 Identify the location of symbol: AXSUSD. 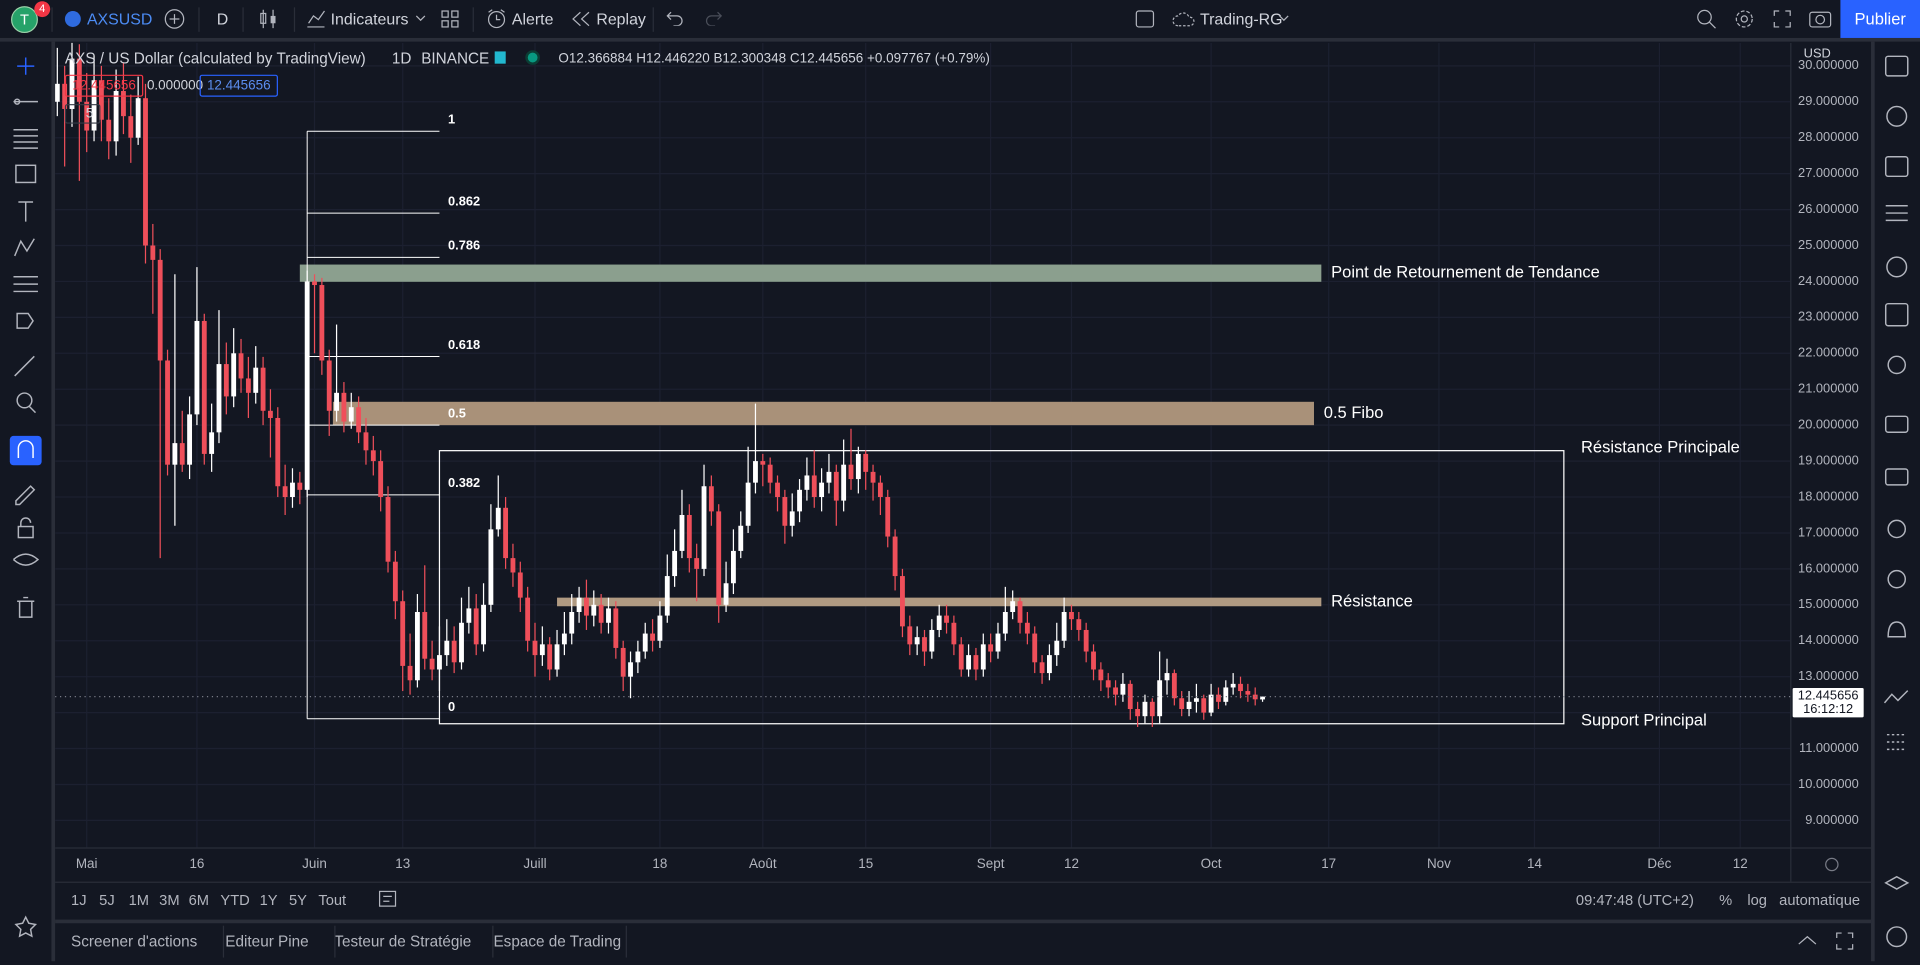
(119, 19).